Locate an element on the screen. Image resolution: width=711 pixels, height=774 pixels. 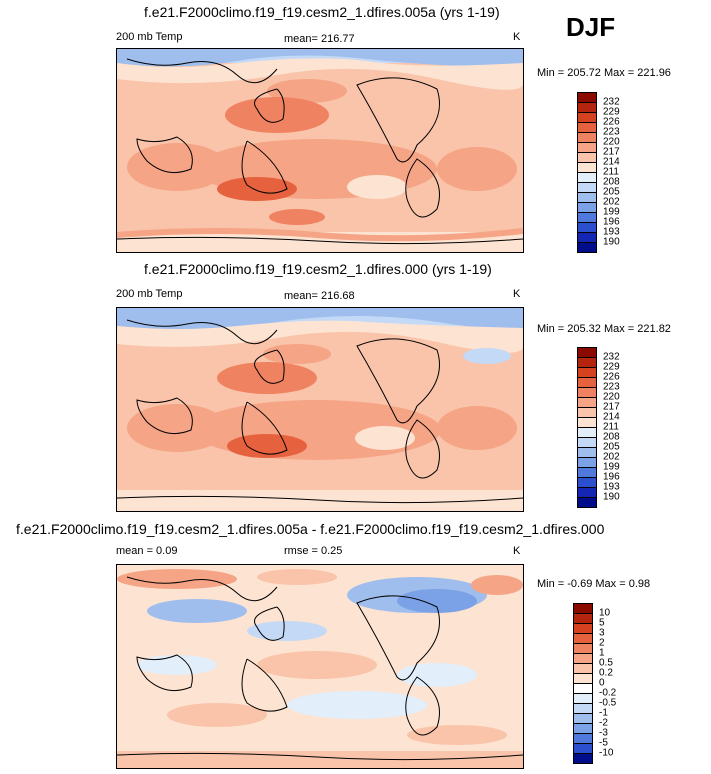
panel1-colorbar-label: 214 is located at coordinates (611, 162).